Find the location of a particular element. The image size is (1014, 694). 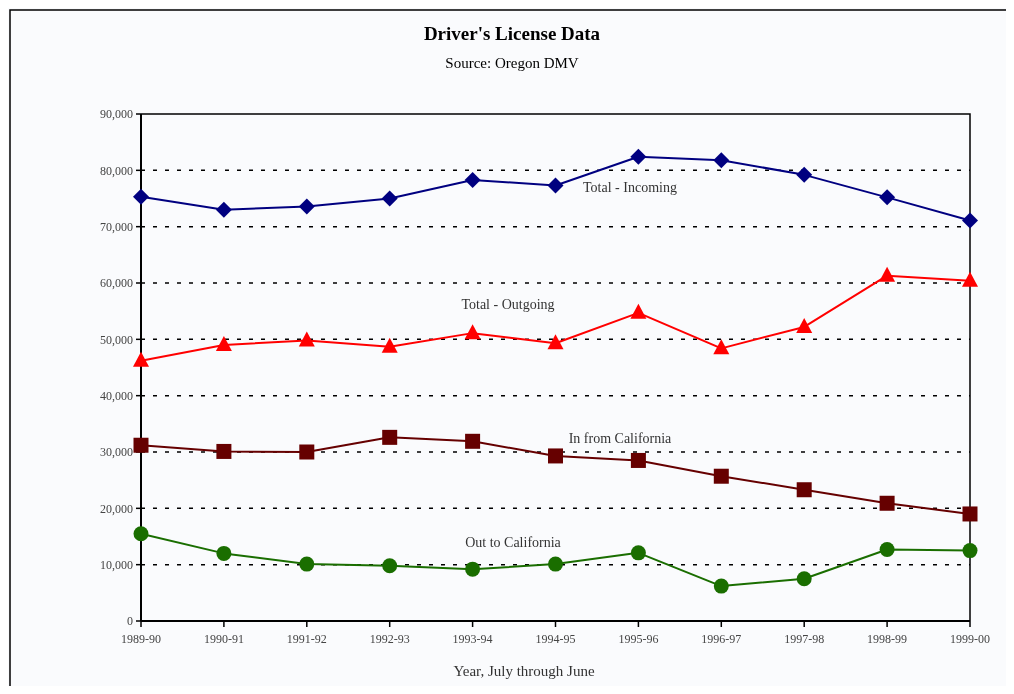

chart-title: Driver's License Data is located at coordinates (512, 33).